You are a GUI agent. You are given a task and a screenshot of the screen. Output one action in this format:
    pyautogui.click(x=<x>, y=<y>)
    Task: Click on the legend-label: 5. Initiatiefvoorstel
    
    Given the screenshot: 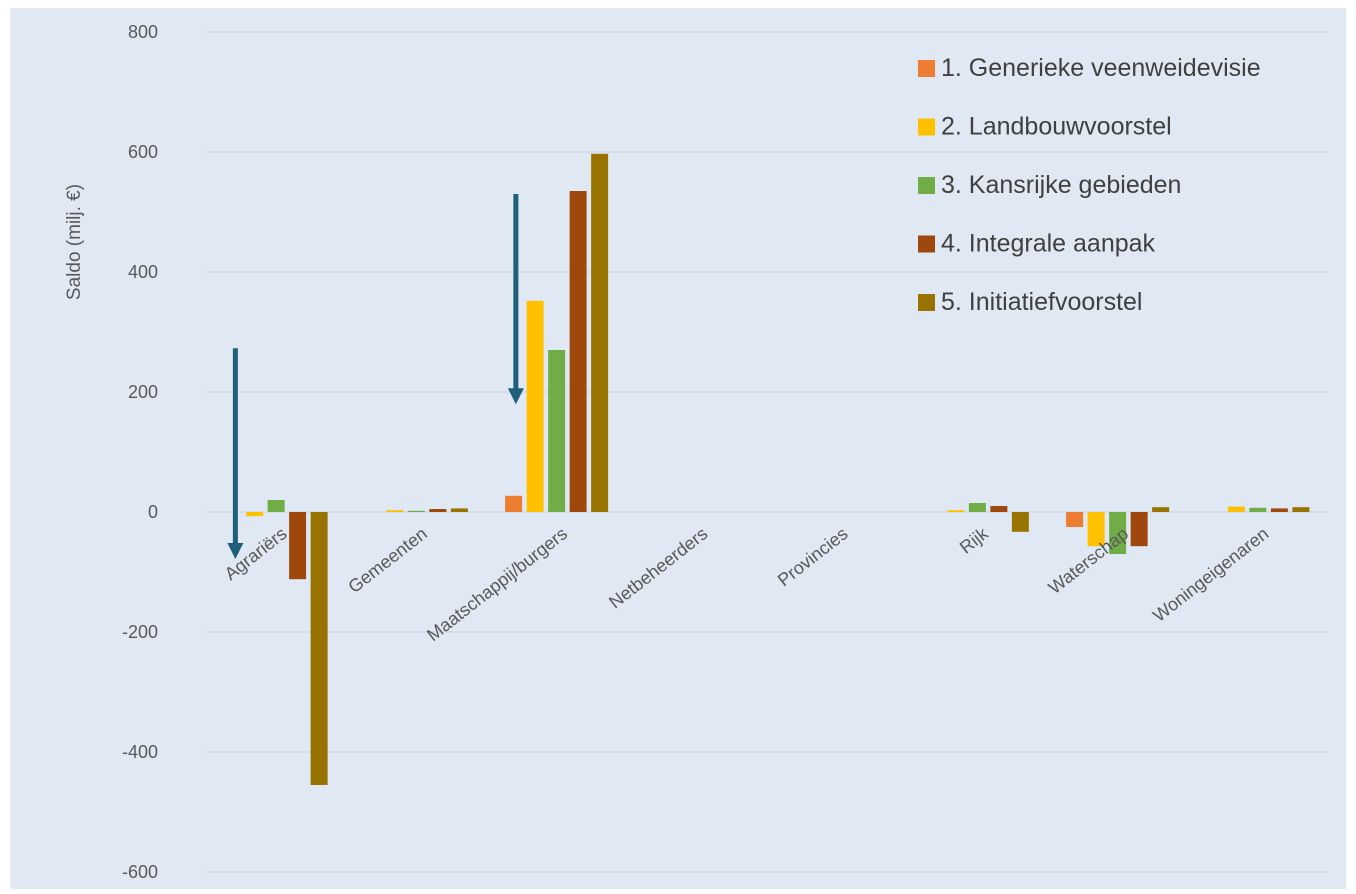 What is the action you would take?
    pyautogui.click(x=1042, y=302)
    